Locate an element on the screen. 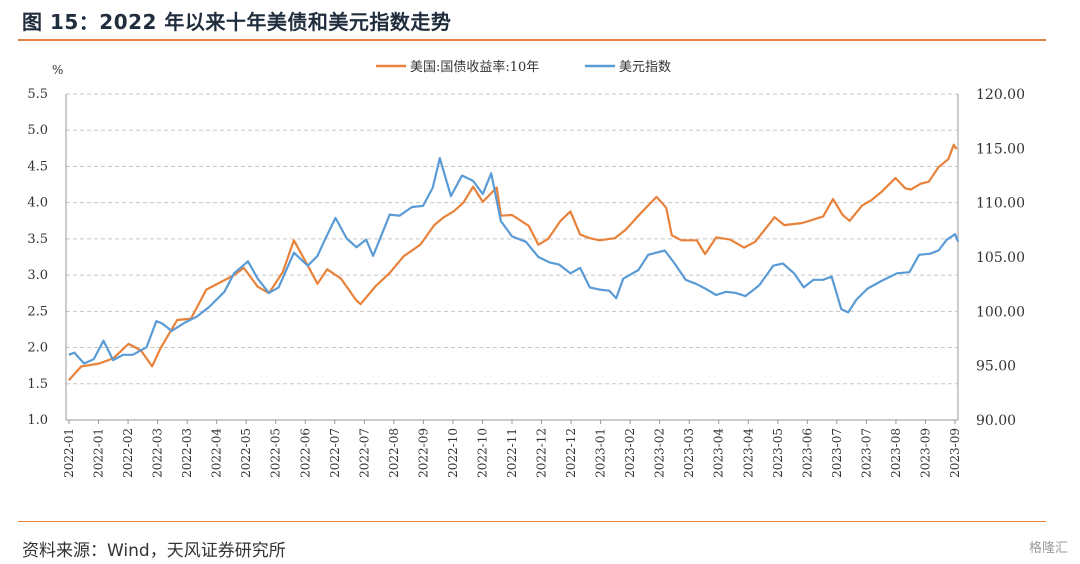 This screenshot has height=564, width=1080. y-right-tick-label: 115.00 is located at coordinates (1000, 149).